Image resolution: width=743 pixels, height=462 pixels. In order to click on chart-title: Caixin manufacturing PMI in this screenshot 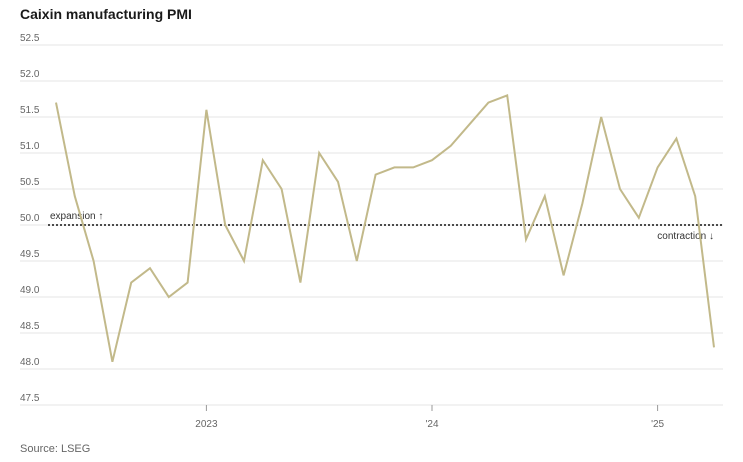, I will do `click(106, 14)`.